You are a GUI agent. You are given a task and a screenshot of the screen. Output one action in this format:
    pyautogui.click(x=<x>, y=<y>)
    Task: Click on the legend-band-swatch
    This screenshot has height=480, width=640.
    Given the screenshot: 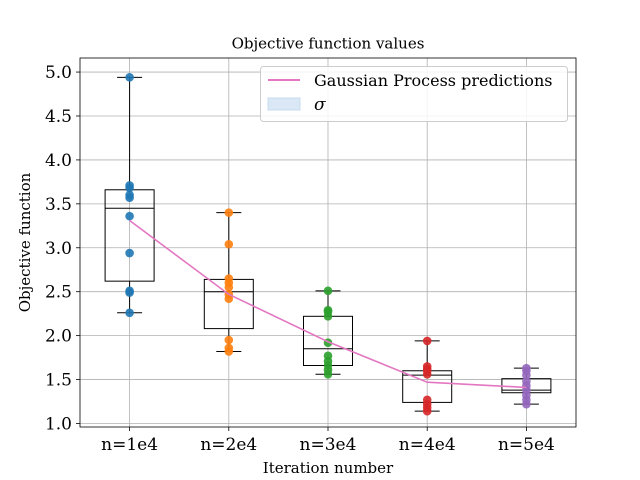 What is the action you would take?
    pyautogui.click(x=284, y=104)
    